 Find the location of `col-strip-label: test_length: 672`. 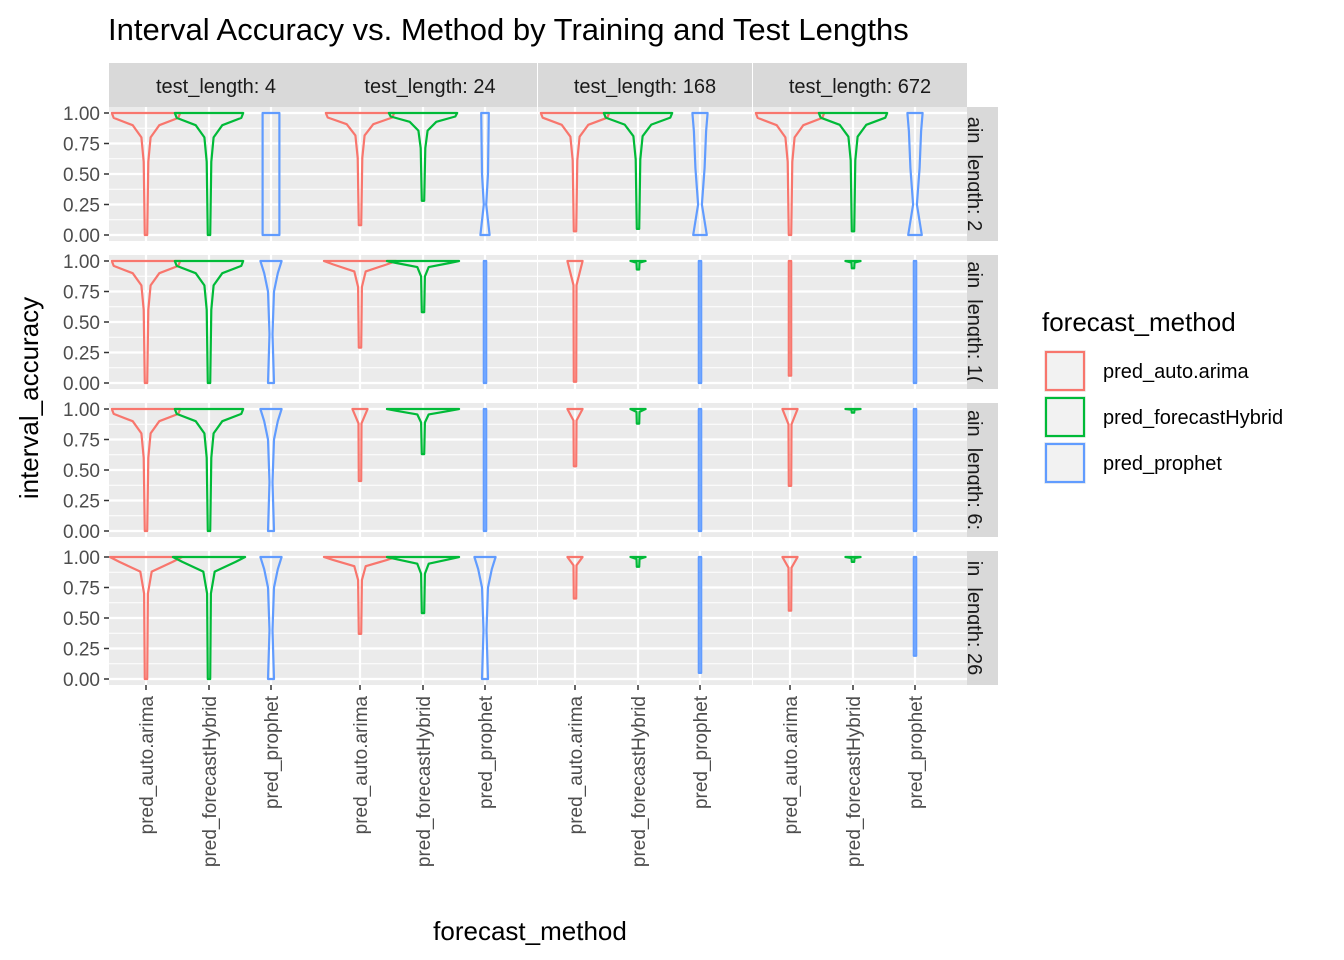

col-strip-label: test_length: 672 is located at coordinates (860, 87).